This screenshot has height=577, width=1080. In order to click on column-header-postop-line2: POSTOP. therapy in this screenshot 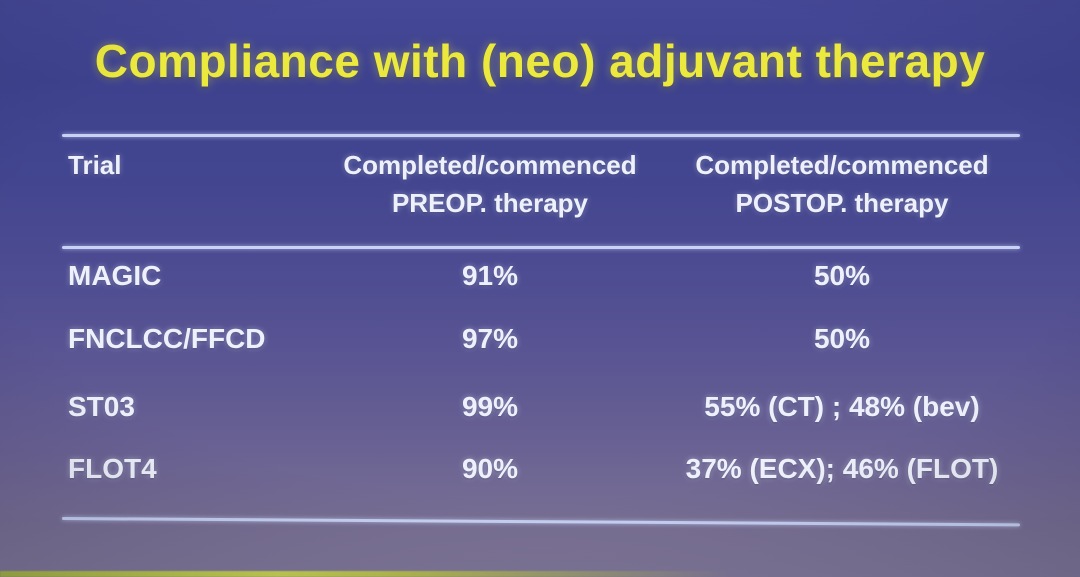, I will do `click(842, 203)`.